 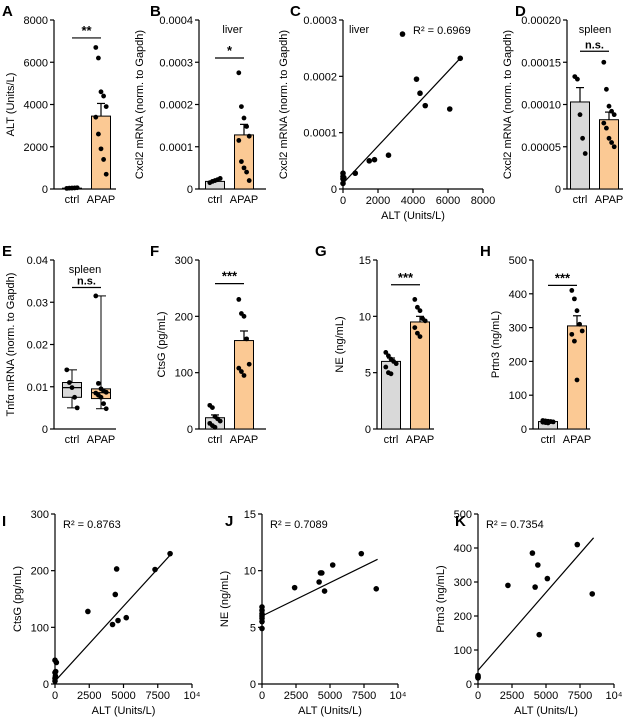 I want to click on y-tick-label: 0.03, so click(x=37, y=303).